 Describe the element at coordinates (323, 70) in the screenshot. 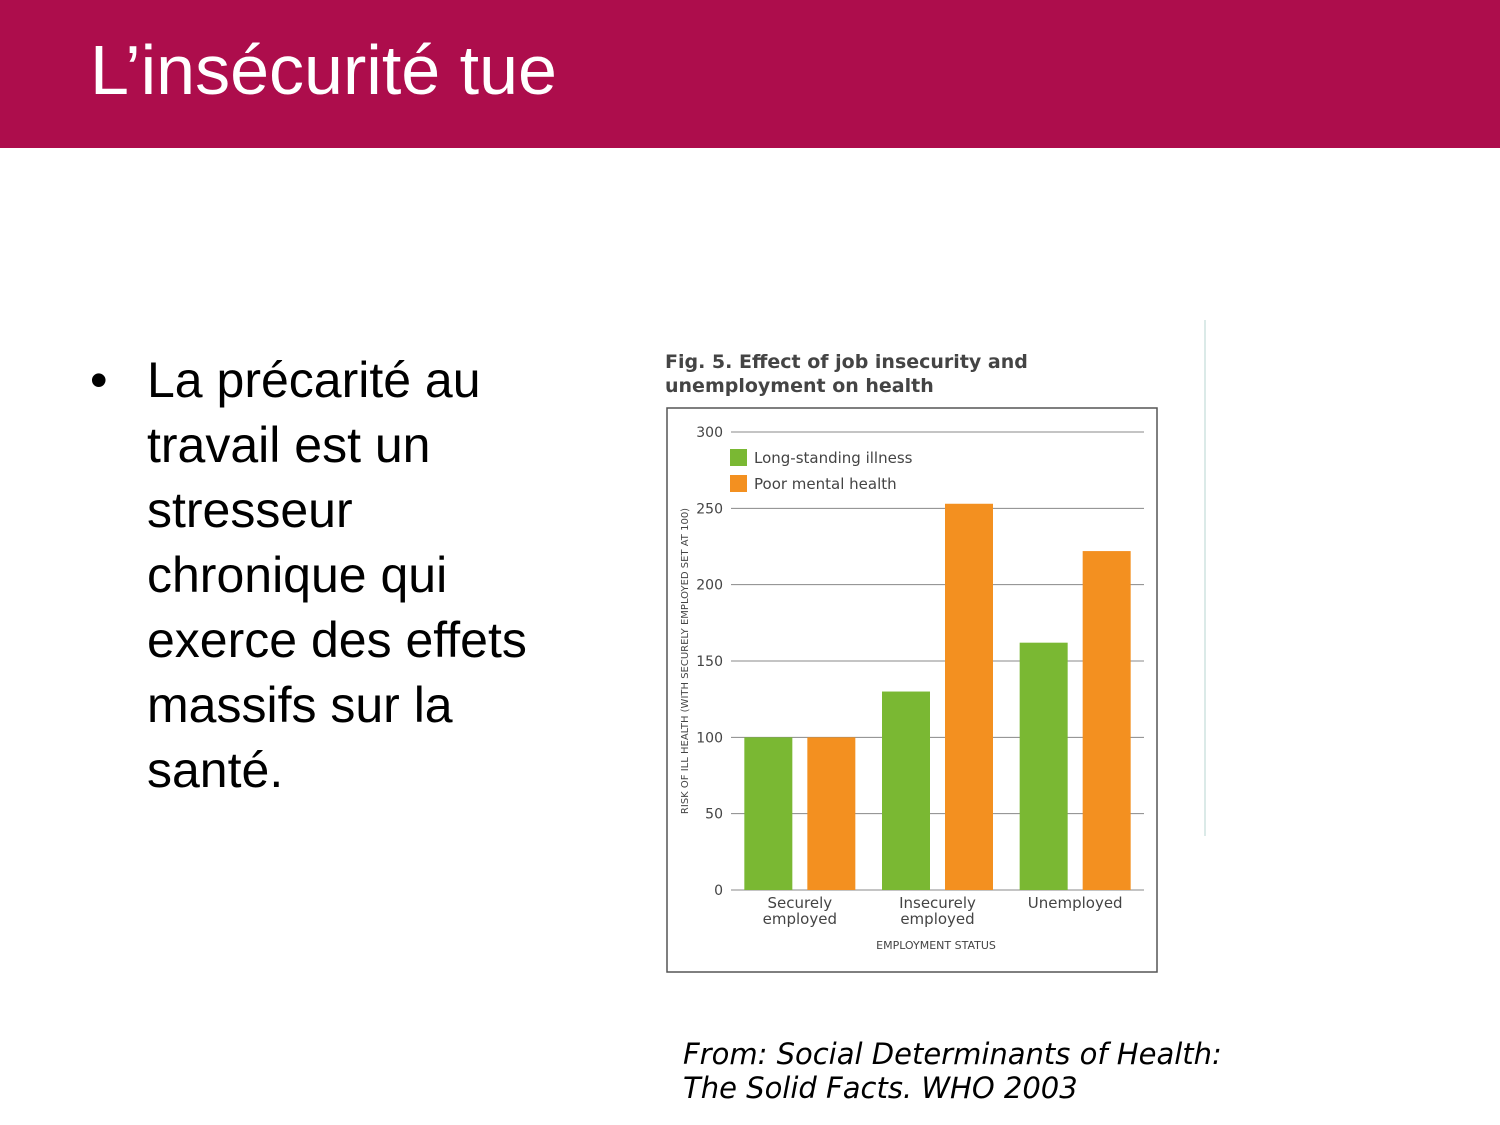

I see `slide-title: L’insécurité tue` at that location.